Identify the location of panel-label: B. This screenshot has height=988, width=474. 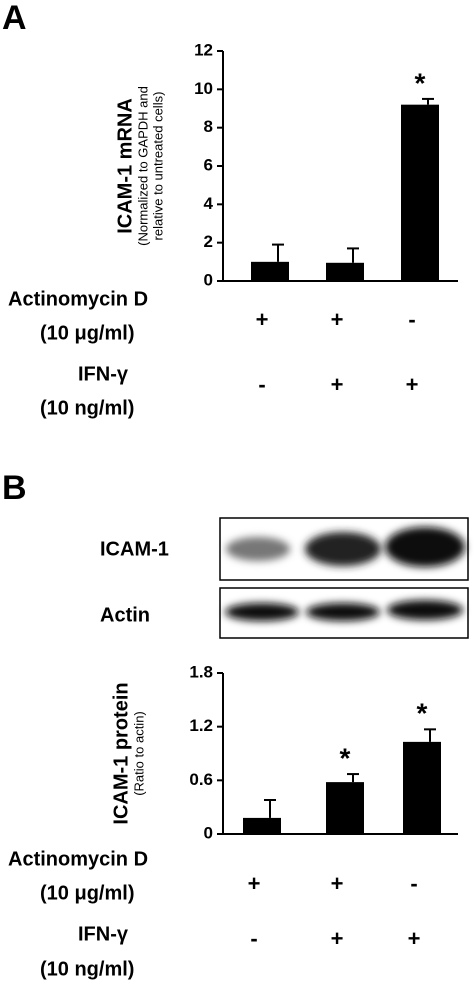
(14, 488).